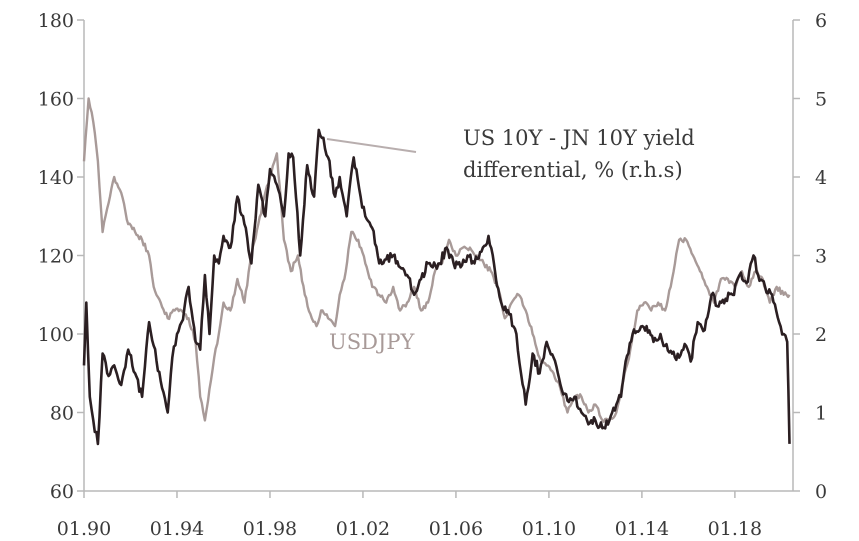 Image resolution: width=859 pixels, height=541 pixels. I want to click on x-tick-label: 01.02, so click(363, 529).